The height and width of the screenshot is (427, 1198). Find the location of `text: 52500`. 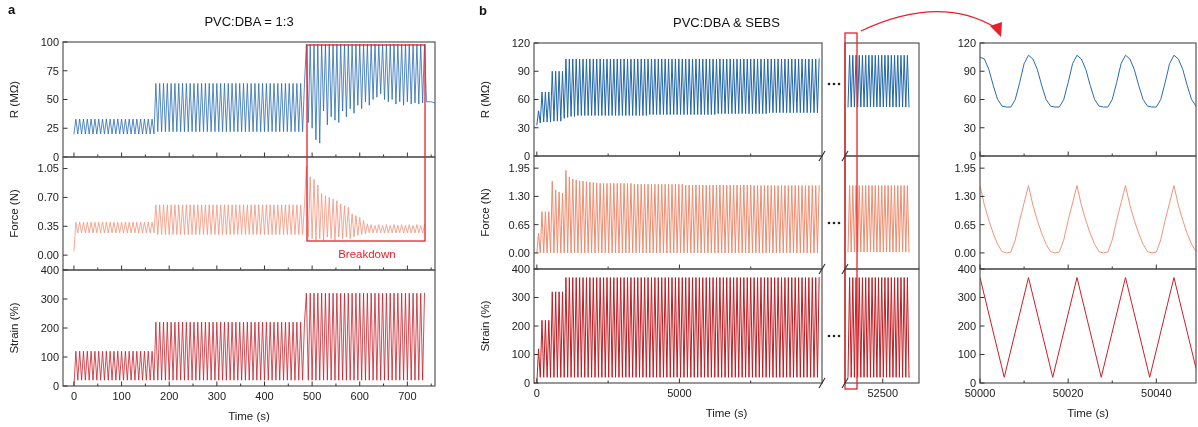

text: 52500 is located at coordinates (883, 393).